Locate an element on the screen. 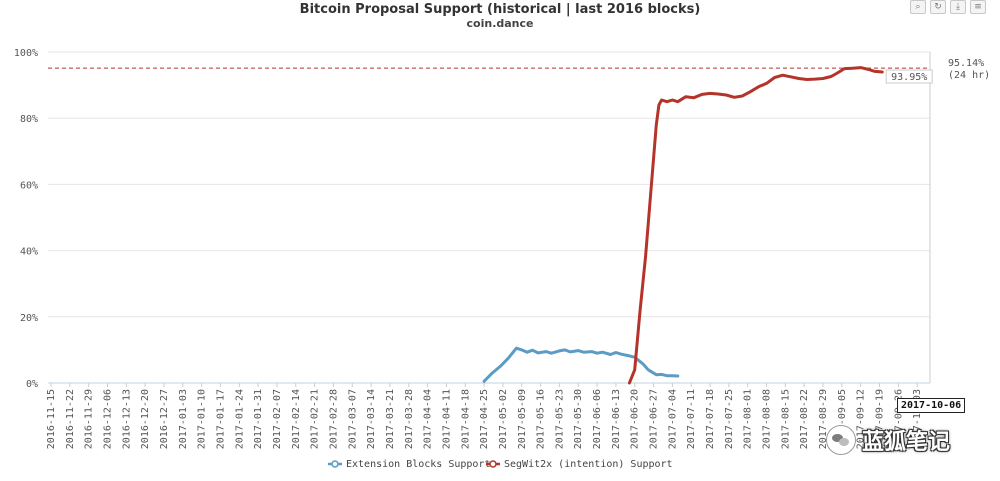 This screenshot has width=1000, height=481. x-tick-label: 2016-11-22 is located at coordinates (70, 419).